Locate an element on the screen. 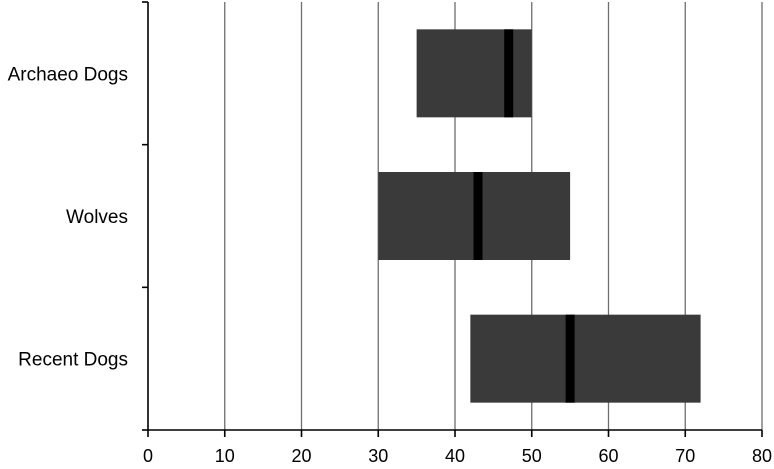  x-tick-label: 40 is located at coordinates (455, 456).